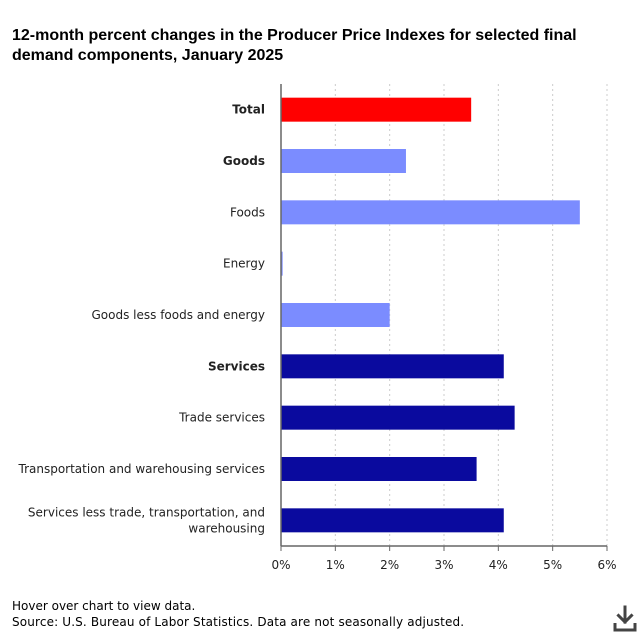 The image size is (642, 642). Describe the element at coordinates (142, 469) in the screenshot. I see `category-label: Transportation and warehousing services` at that location.